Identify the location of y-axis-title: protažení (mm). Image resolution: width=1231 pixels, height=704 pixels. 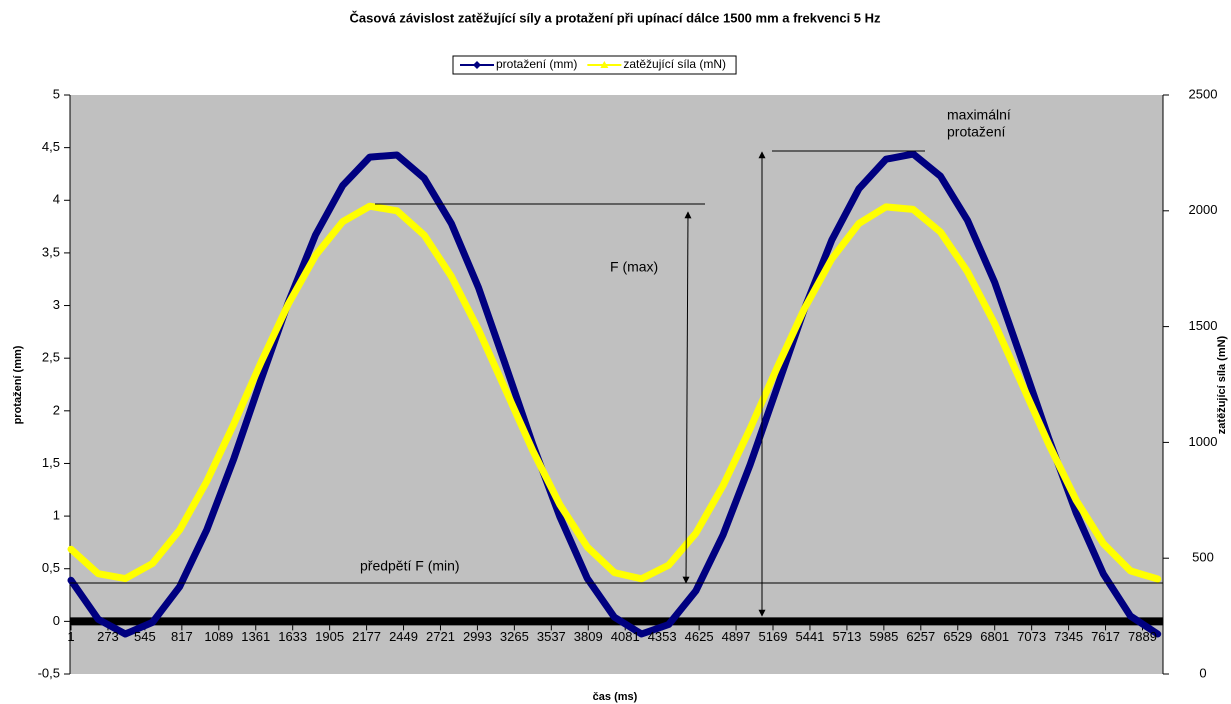
(18, 384).